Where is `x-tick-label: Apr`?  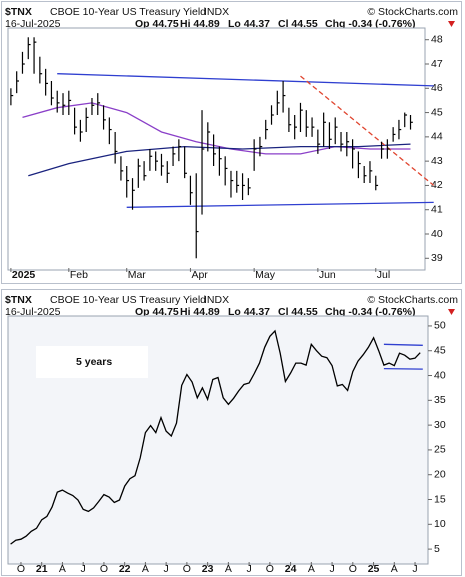 x-tick-label: Apr is located at coordinates (199, 275).